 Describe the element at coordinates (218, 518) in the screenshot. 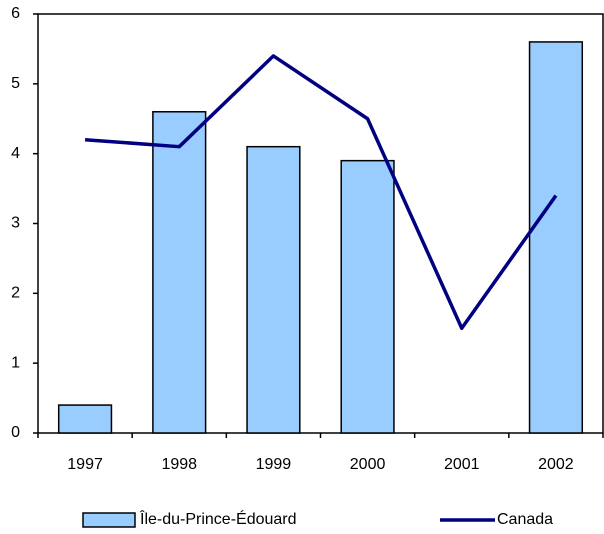

I see `legend-label: Île-du-Prince-Édouard` at that location.